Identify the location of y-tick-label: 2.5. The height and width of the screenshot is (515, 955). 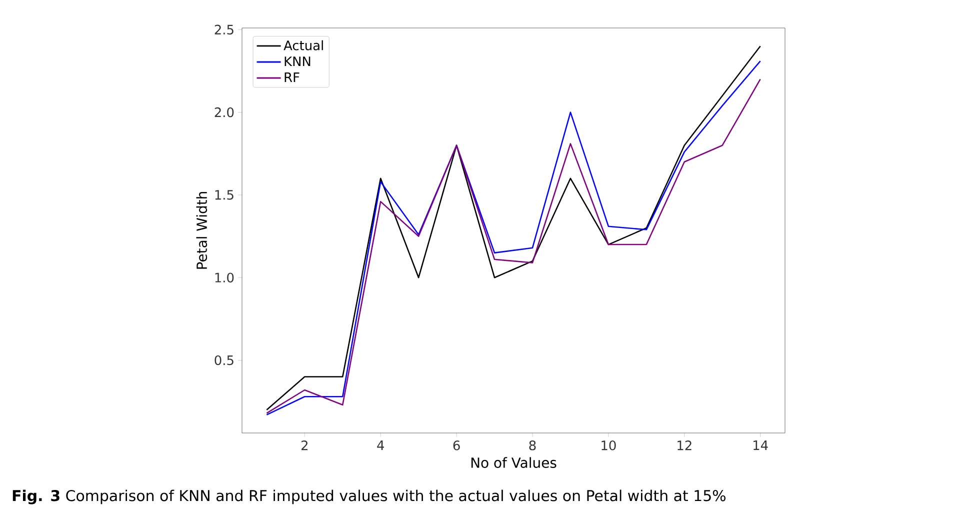
(224, 29).